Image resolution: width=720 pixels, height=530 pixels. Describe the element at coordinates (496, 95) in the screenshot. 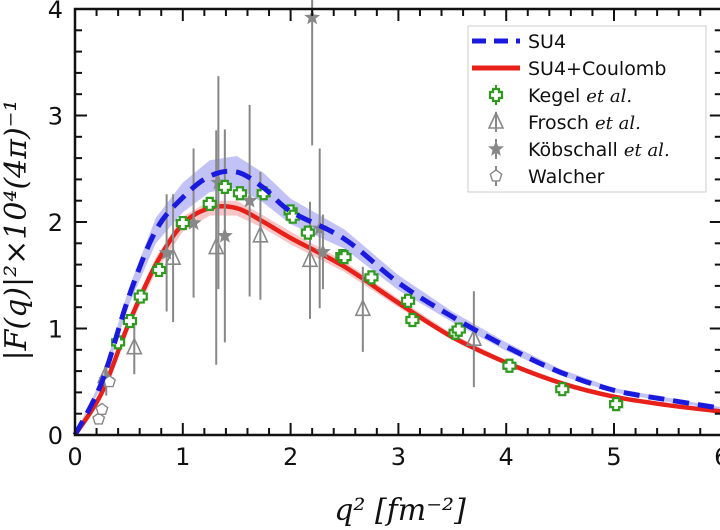

I see `legend-marker-kegel` at that location.